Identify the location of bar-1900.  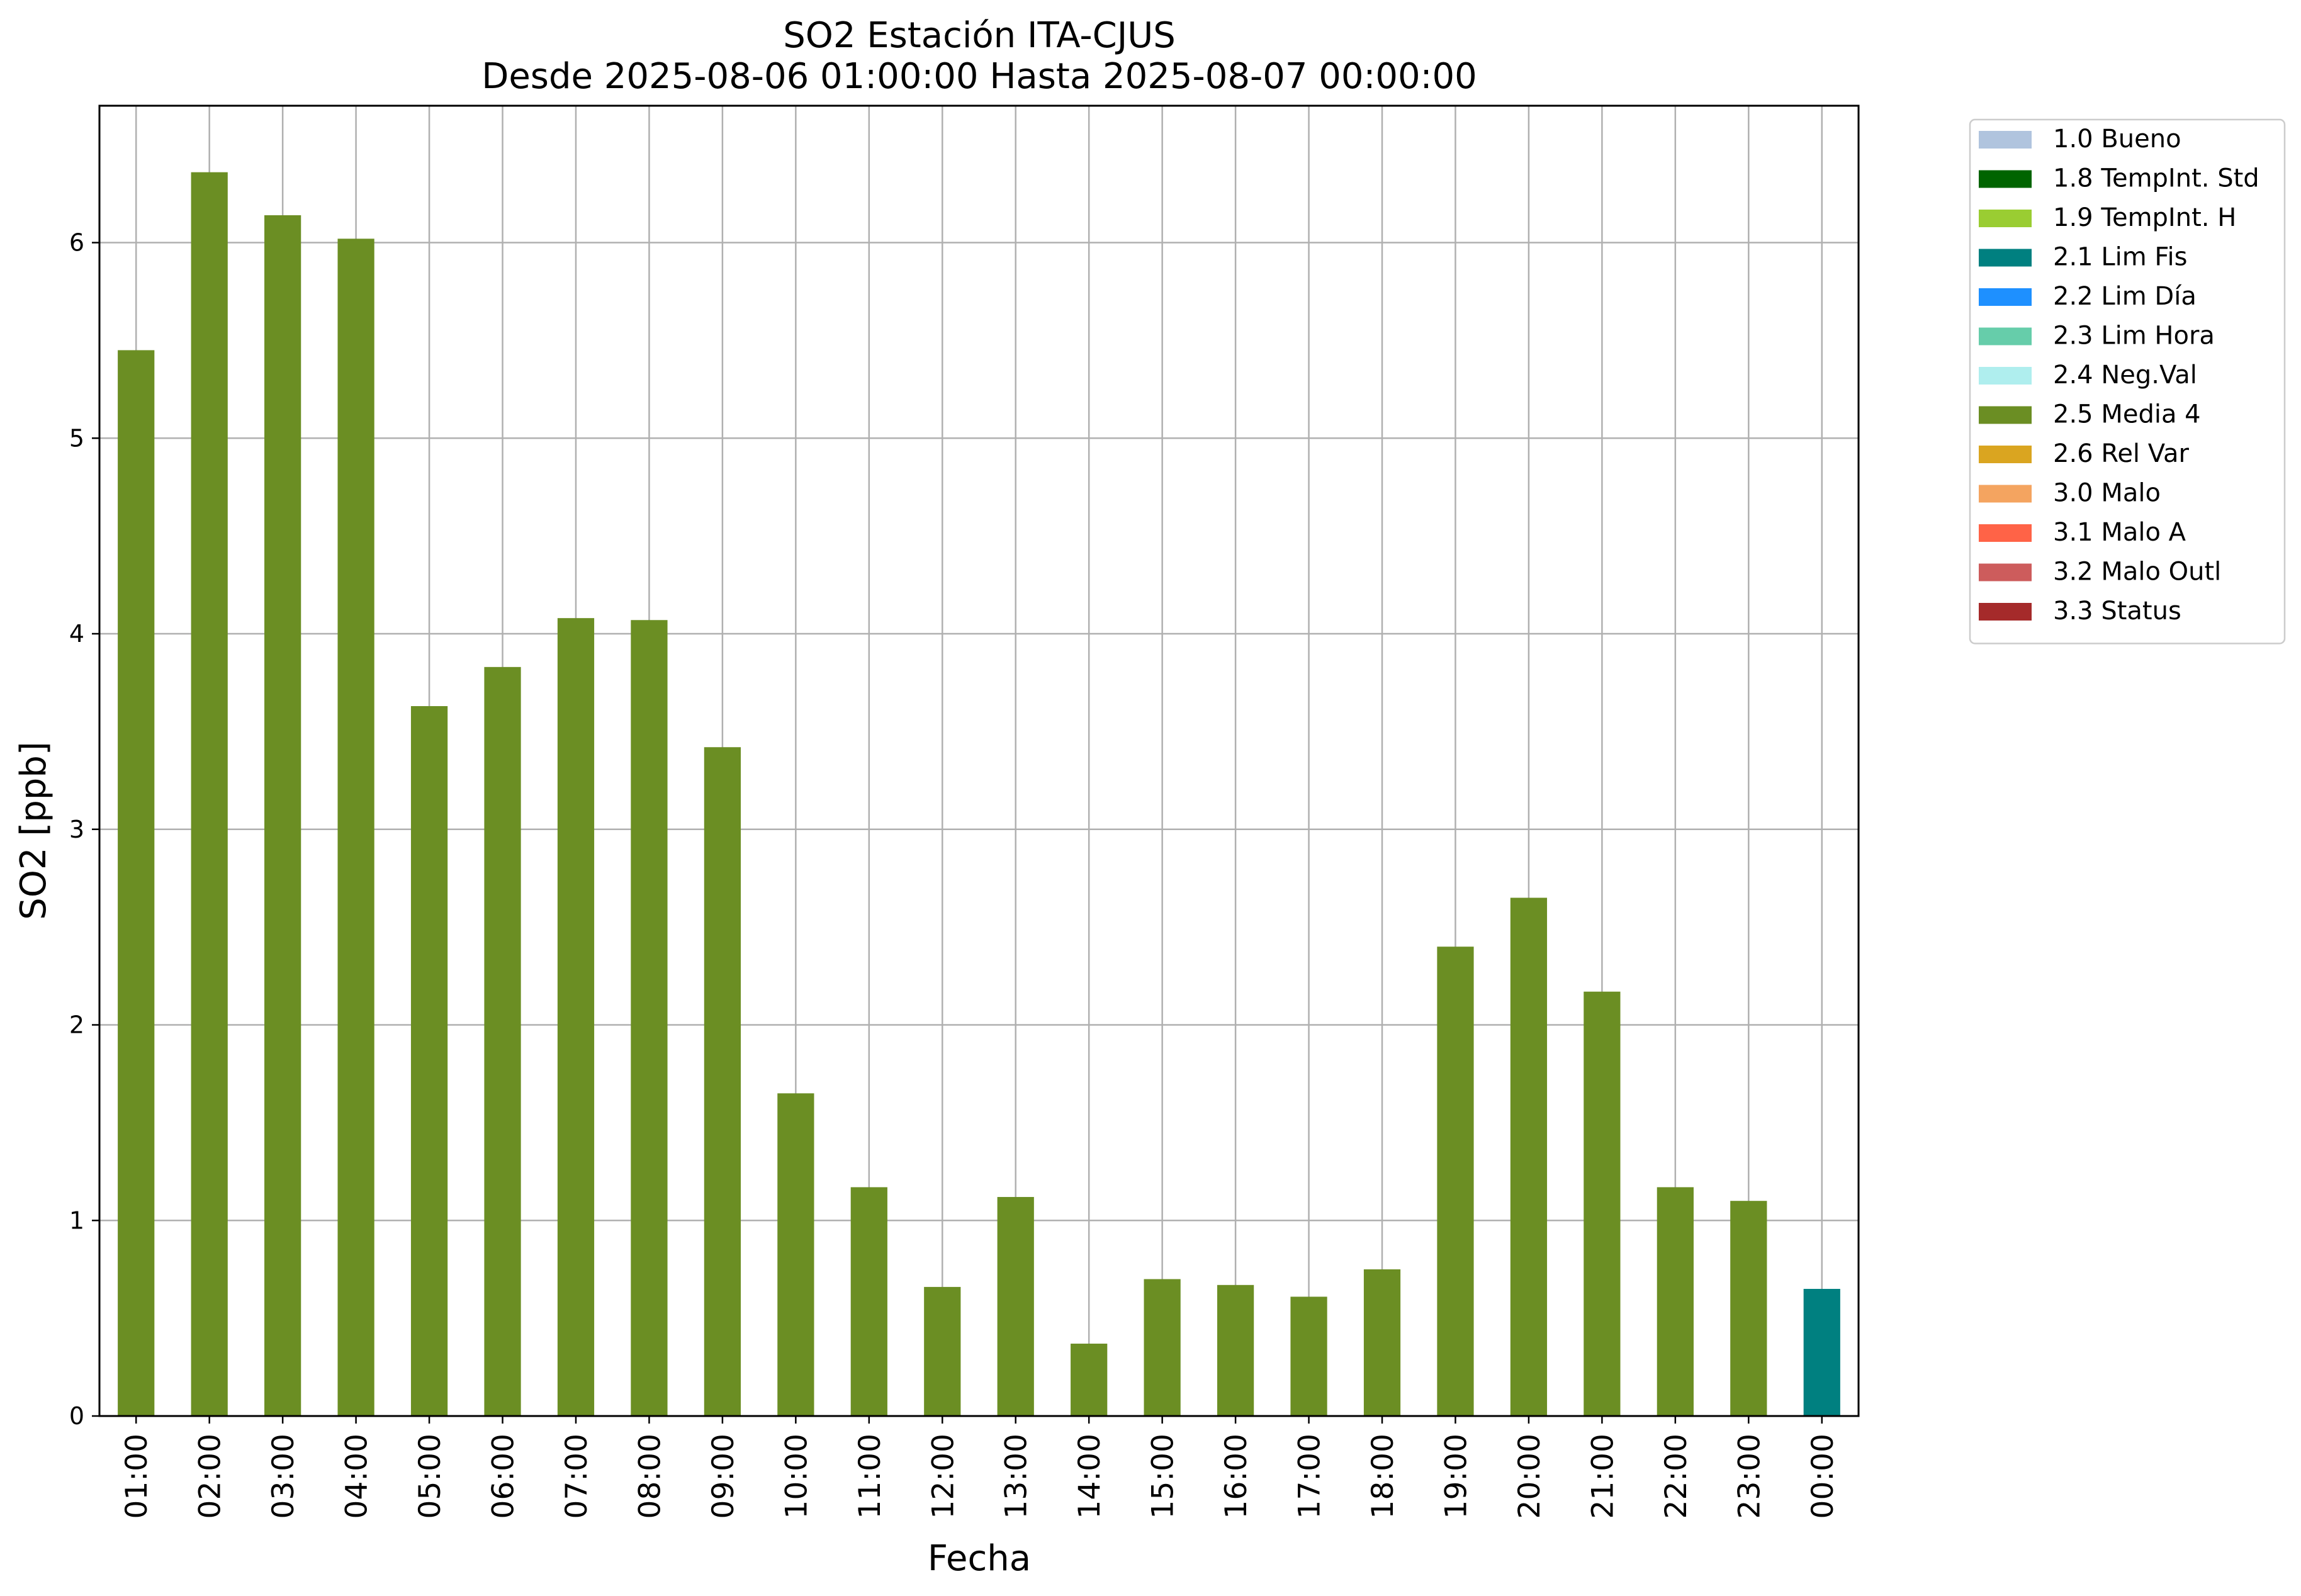
(1455, 1181).